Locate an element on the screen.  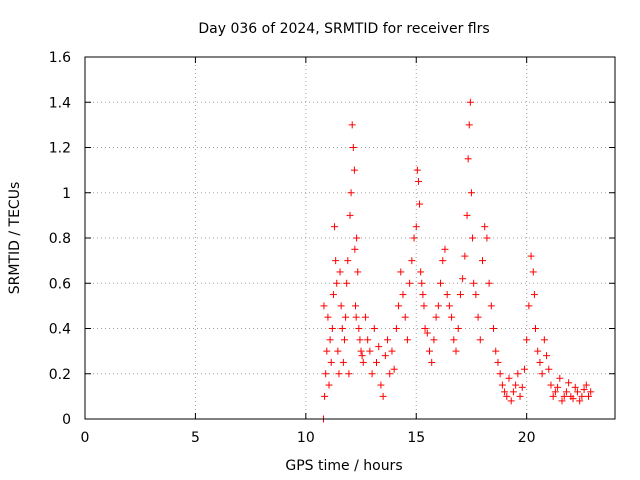
y-tick-label: 0.2 is located at coordinates (60, 375).